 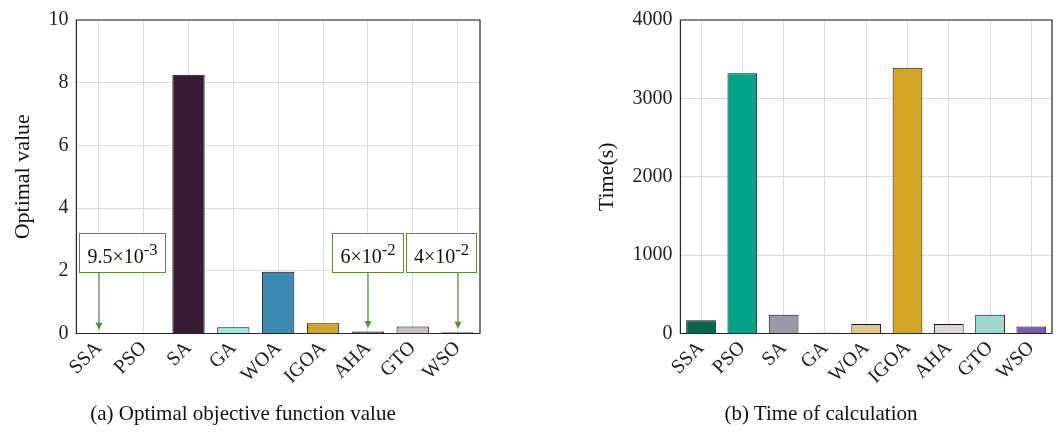 I want to click on y-tick-label: 4000, so click(x=652, y=18).